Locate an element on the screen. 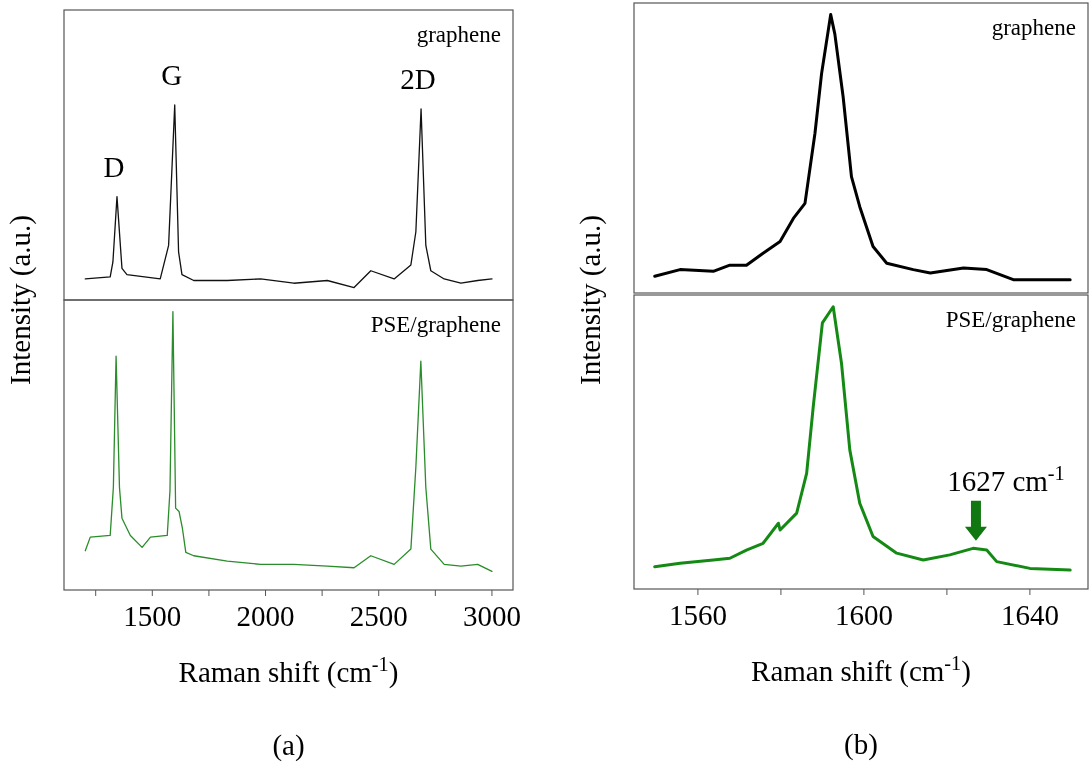  annotation: D is located at coordinates (114, 166).